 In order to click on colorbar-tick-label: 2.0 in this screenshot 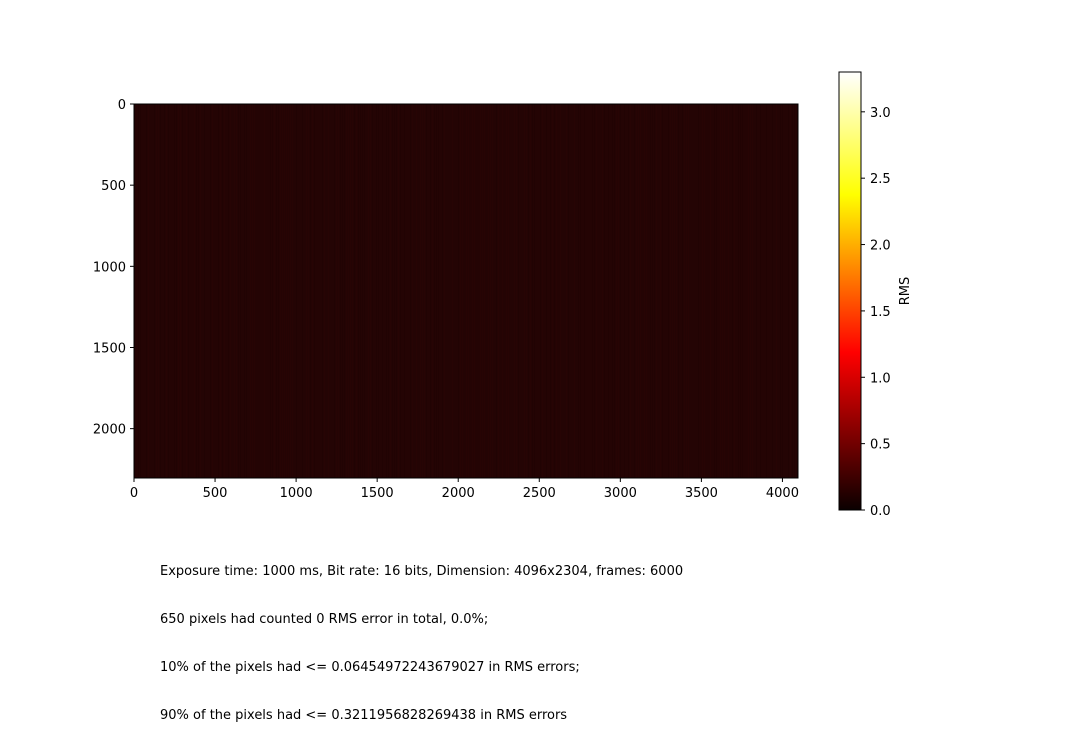, I will do `click(880, 246)`.